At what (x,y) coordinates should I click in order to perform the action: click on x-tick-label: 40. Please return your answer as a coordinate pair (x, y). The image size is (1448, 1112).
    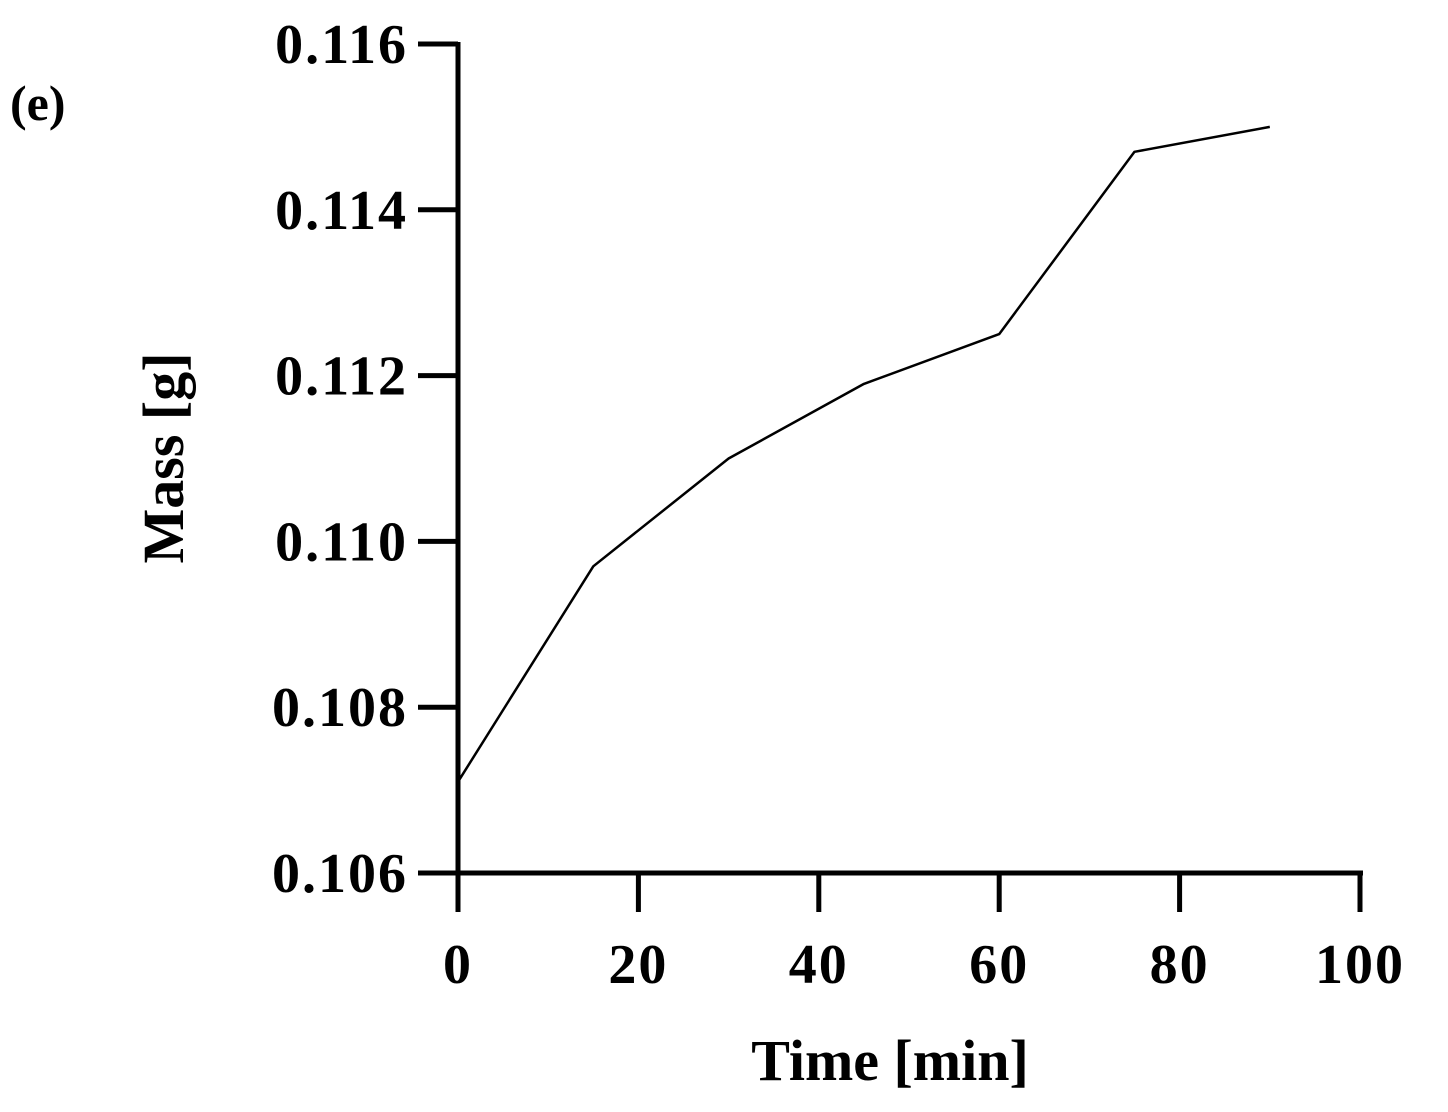
    Looking at the image, I should click on (819, 965).